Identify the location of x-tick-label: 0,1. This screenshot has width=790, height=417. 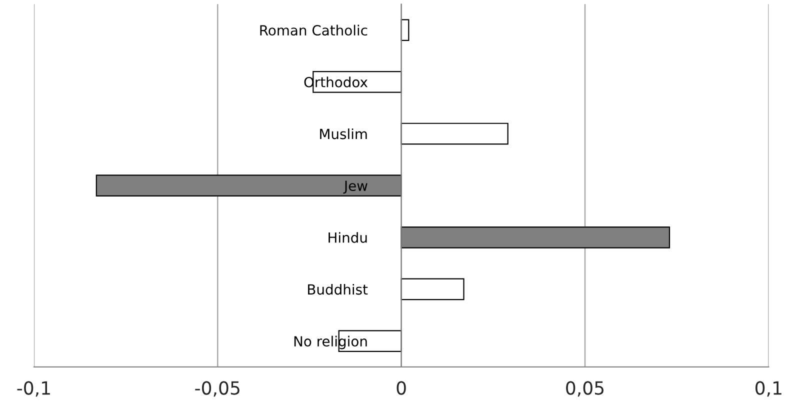
(769, 389).